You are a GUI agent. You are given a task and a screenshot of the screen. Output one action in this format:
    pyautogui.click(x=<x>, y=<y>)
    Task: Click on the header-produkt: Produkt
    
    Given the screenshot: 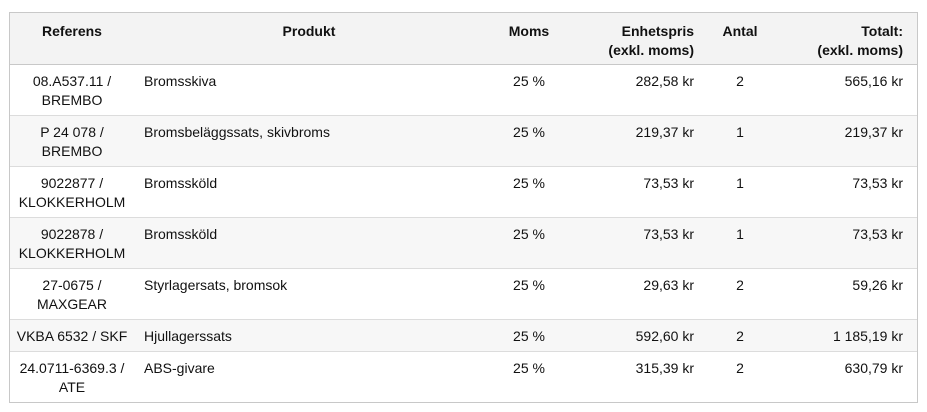 What is the action you would take?
    pyautogui.click(x=307, y=39)
    